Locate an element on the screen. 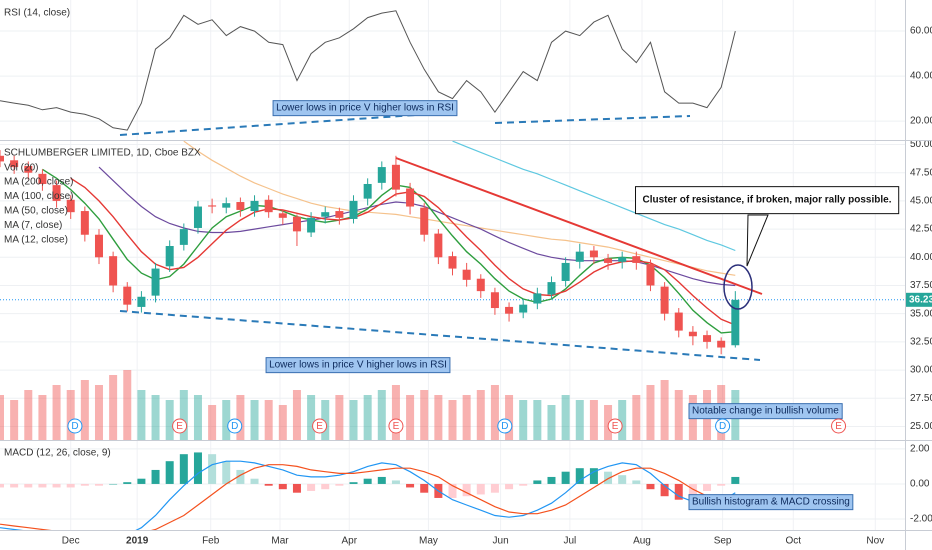 The width and height of the screenshot is (932, 550). panel-title: RSI (14, close) is located at coordinates (37, 13).